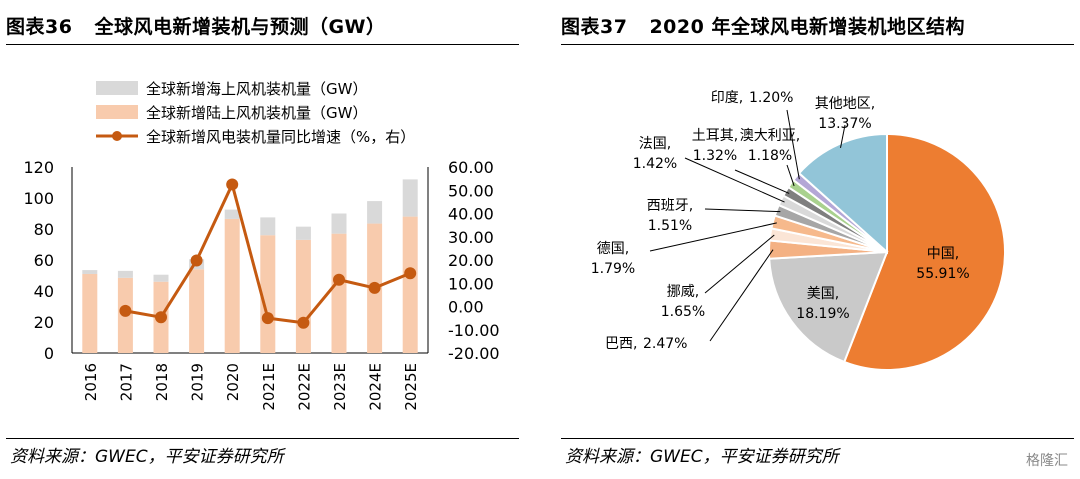  I want to click on y-right-tick-label: 0.00, so click(466, 307).